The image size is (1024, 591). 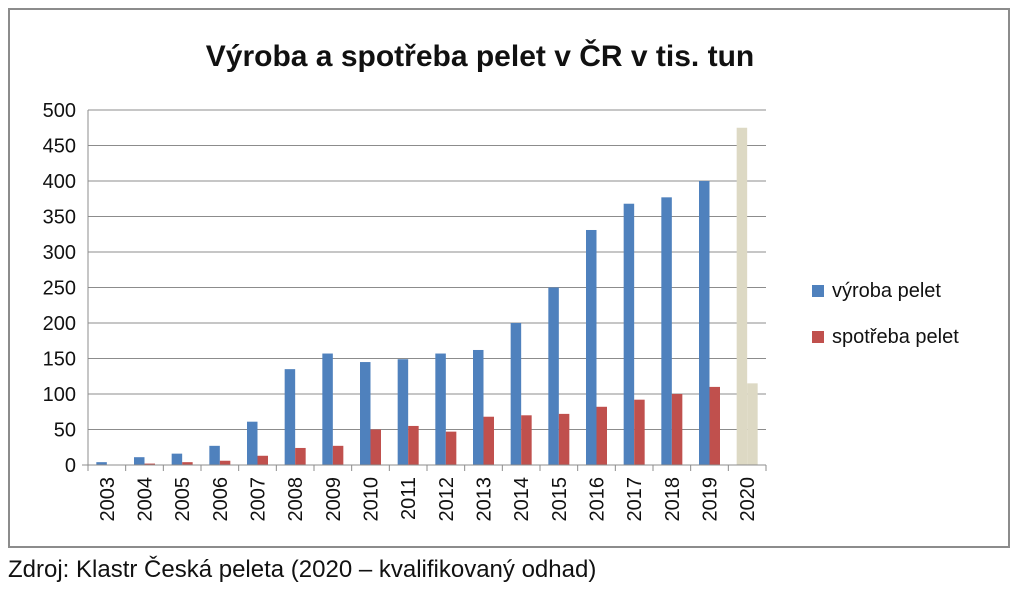 What do you see at coordinates (59, 182) in the screenshot?
I see `y-tick-label: 400` at bounding box center [59, 182].